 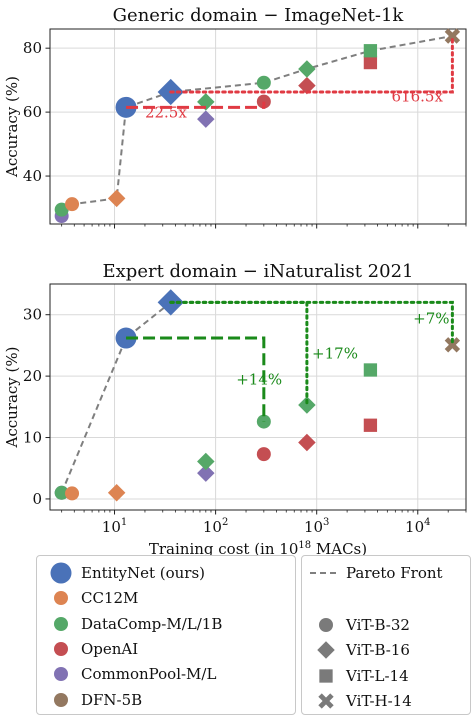 What do you see at coordinates (417, 526) in the screenshot?
I see `x-tick-label: 10⁴` at bounding box center [417, 526].